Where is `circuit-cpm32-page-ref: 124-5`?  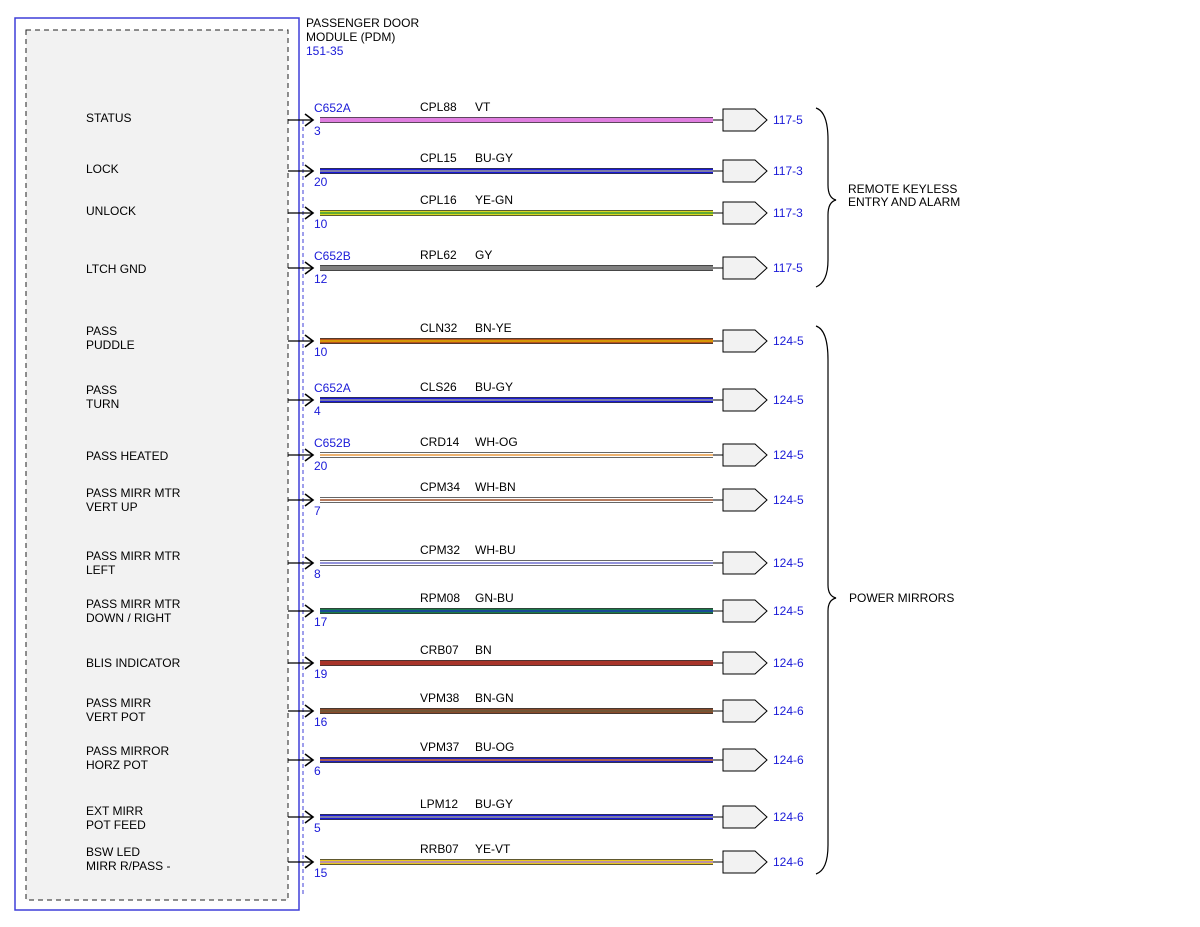
circuit-cpm32-page-ref: 124-5 is located at coordinates (788, 563).